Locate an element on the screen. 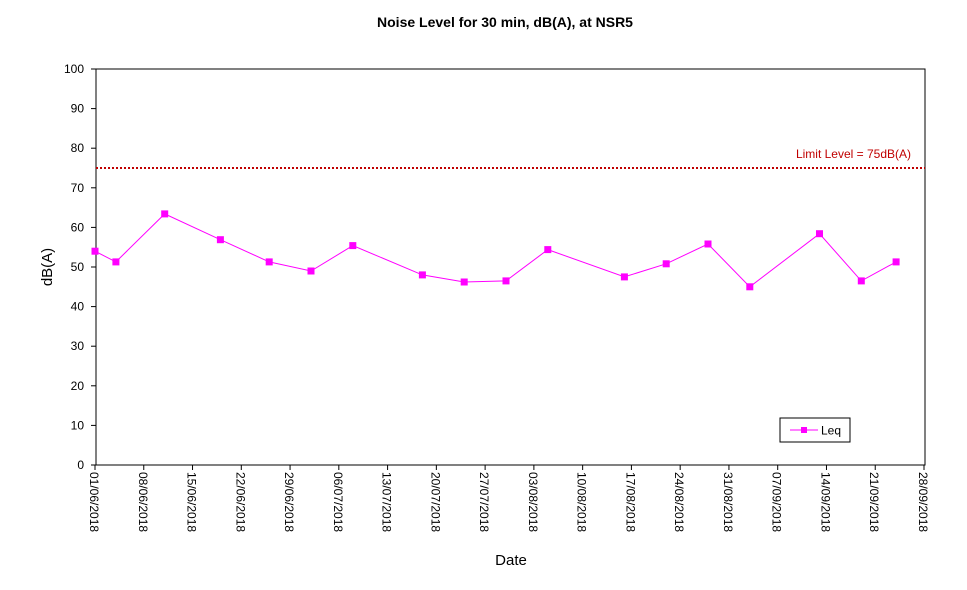 This screenshot has height=590, width=967. y-tick-label: 40 is located at coordinates (78, 307).